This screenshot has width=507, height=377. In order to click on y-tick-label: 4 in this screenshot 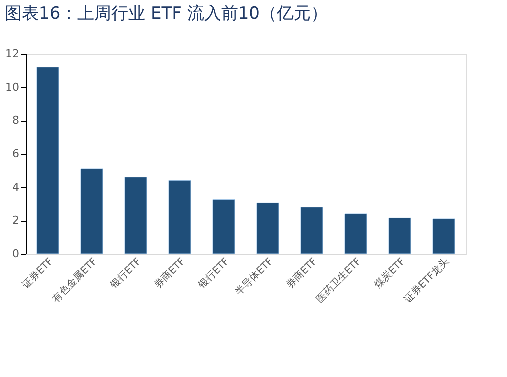, I will do `click(16, 187)`.